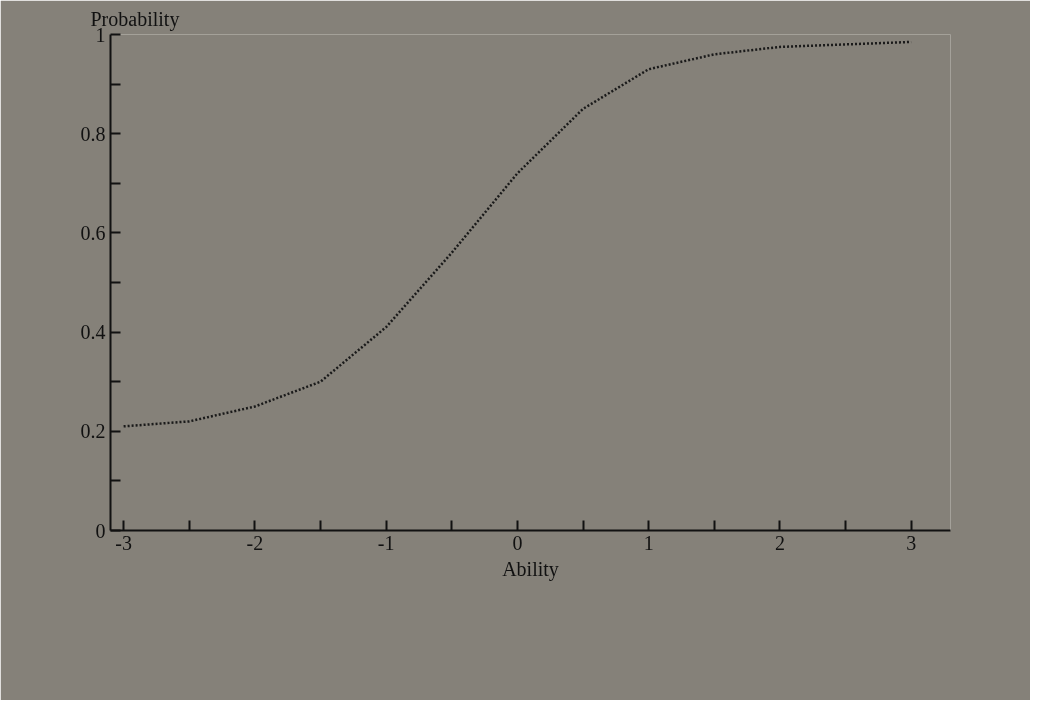 The width and height of the screenshot is (1037, 707). I want to click on y-tick-label: 0.2, so click(93, 431).